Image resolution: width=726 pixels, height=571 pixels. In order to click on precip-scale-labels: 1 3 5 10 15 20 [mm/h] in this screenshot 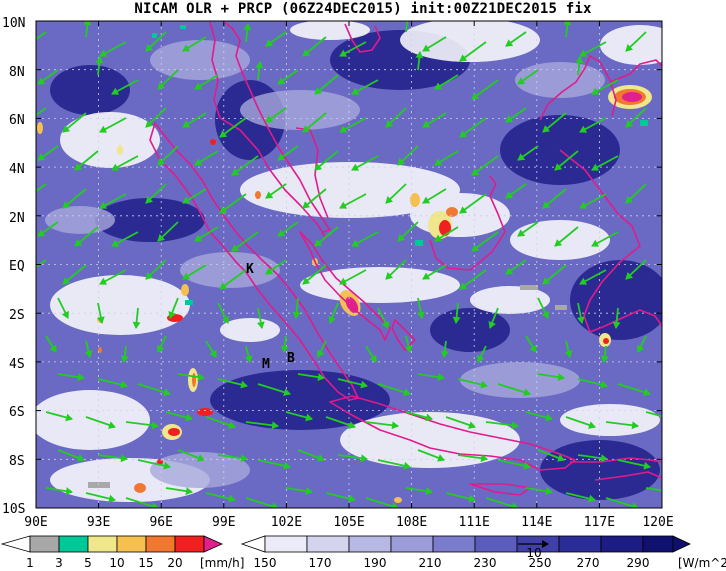, I will do `click(135, 563)`.